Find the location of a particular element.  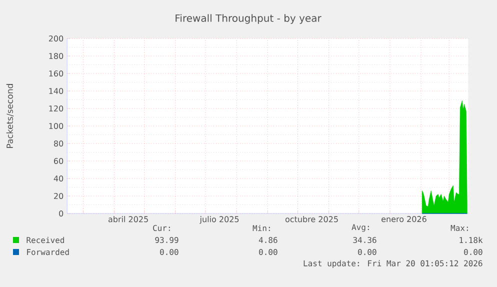

x-tick-label: julio 2025 is located at coordinates (219, 220).